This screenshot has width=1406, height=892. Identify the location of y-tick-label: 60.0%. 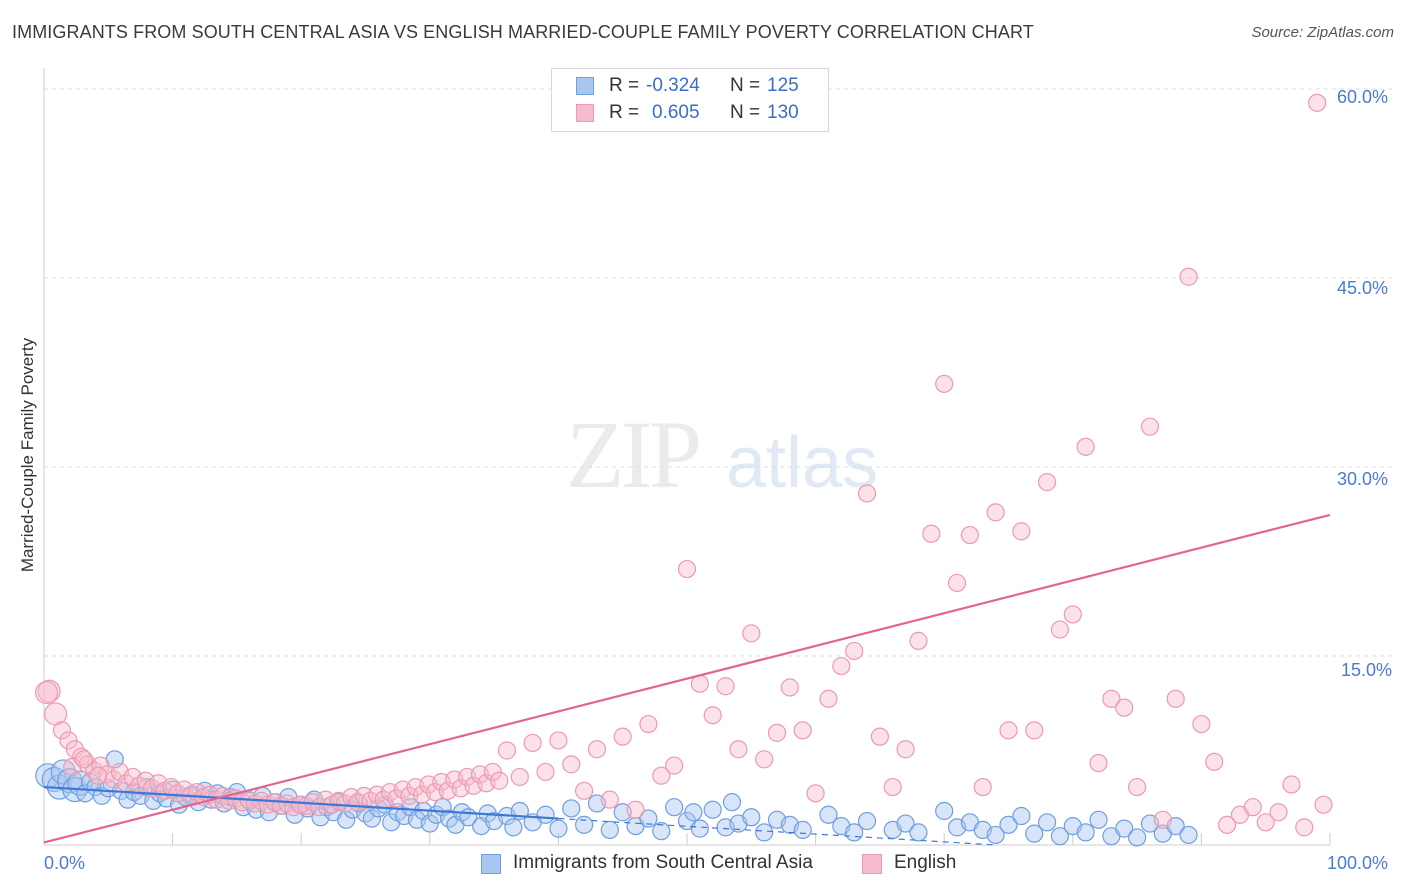
(1363, 97).